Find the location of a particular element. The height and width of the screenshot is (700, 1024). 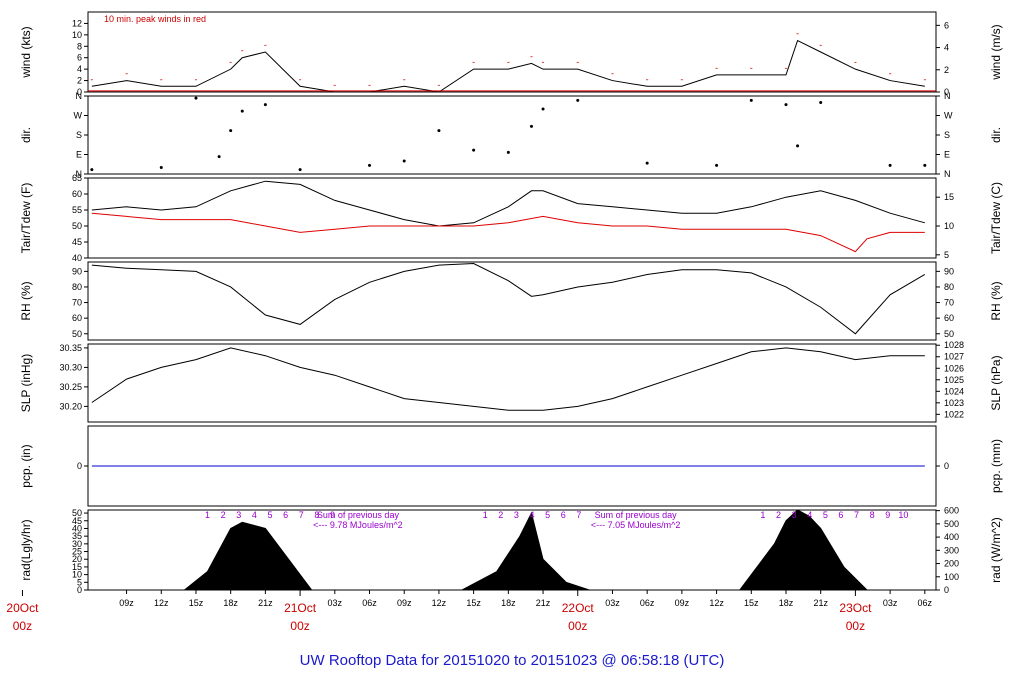

pcp-ylabel-right: pcp. (mm) is located at coordinates (996, 466).